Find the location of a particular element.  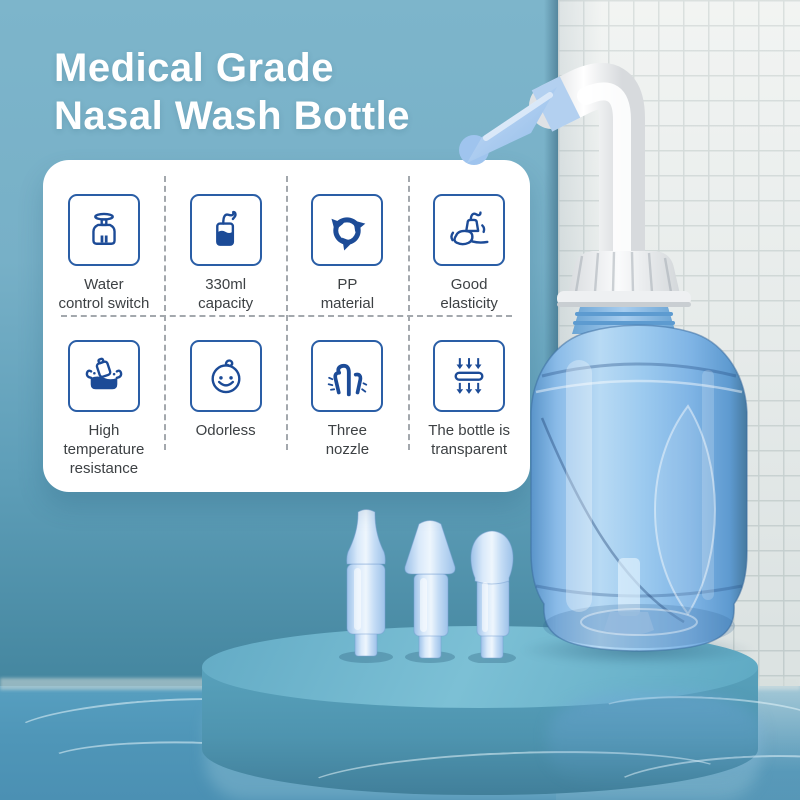

page-title: Medical Grade Nasal Wash Bottle is located at coordinates (232, 92).